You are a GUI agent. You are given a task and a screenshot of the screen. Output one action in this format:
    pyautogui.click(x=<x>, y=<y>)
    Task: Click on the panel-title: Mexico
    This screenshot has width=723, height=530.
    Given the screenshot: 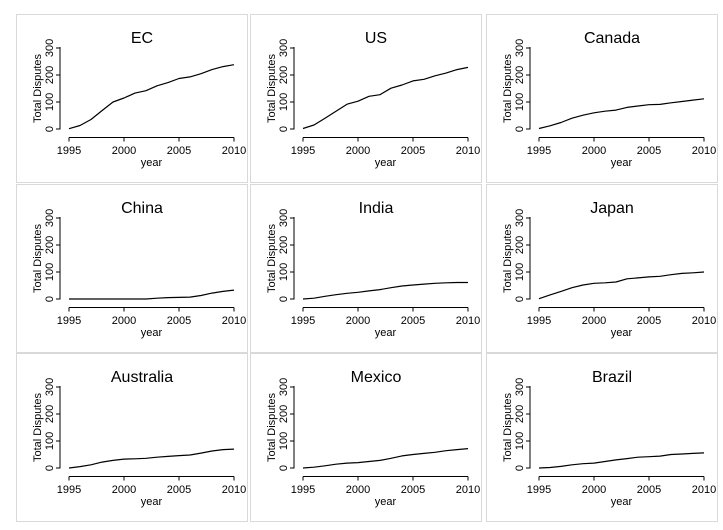 What is the action you would take?
    pyautogui.click(x=376, y=377)
    